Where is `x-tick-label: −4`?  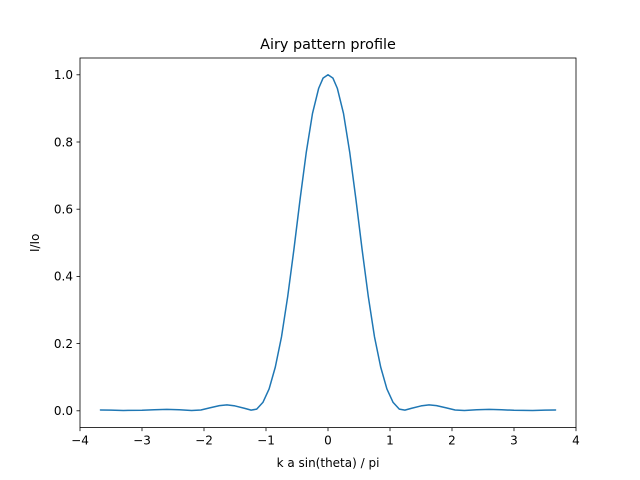
x-tick-label: −4 is located at coordinates (80, 441).